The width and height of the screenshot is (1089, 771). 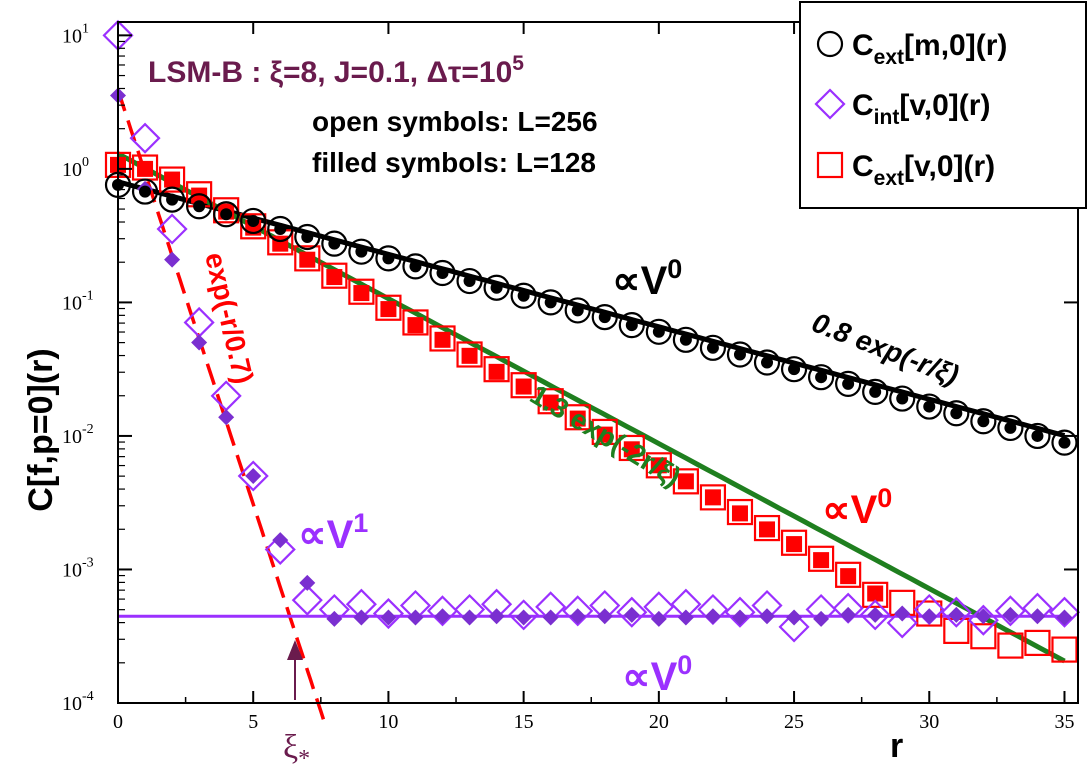 I want to click on legend-marker-circle, so click(x=830, y=44).